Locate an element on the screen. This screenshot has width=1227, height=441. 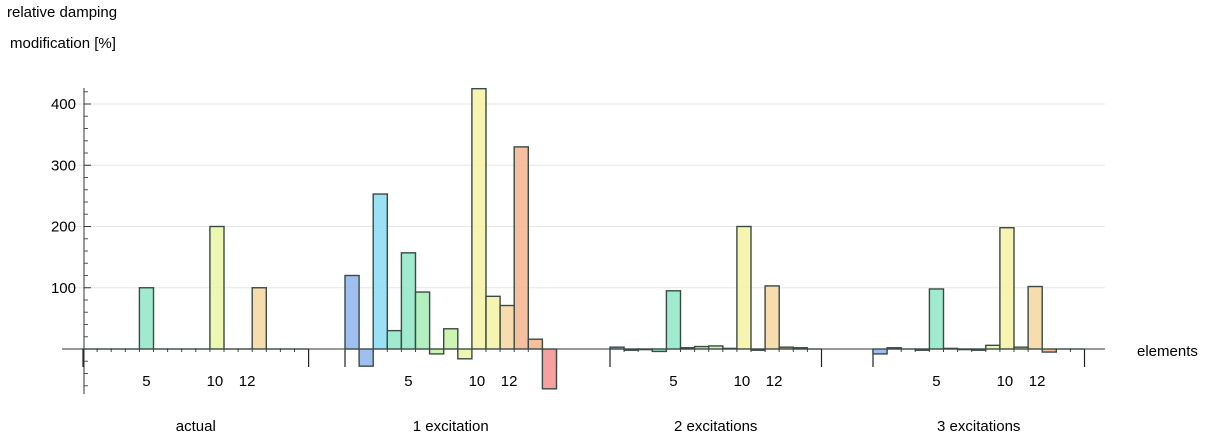
y-tick-label-300: 300 is located at coordinates (63, 165).